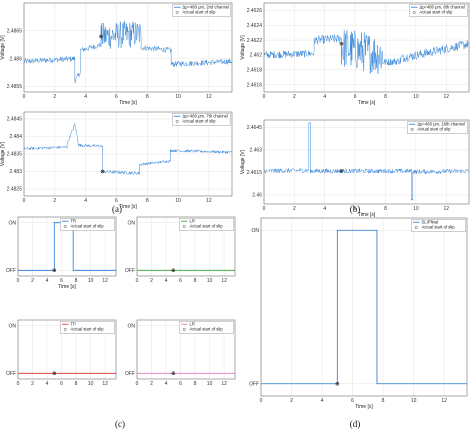  I want to click on y-tick-label: 2.4845, so click(15, 120).